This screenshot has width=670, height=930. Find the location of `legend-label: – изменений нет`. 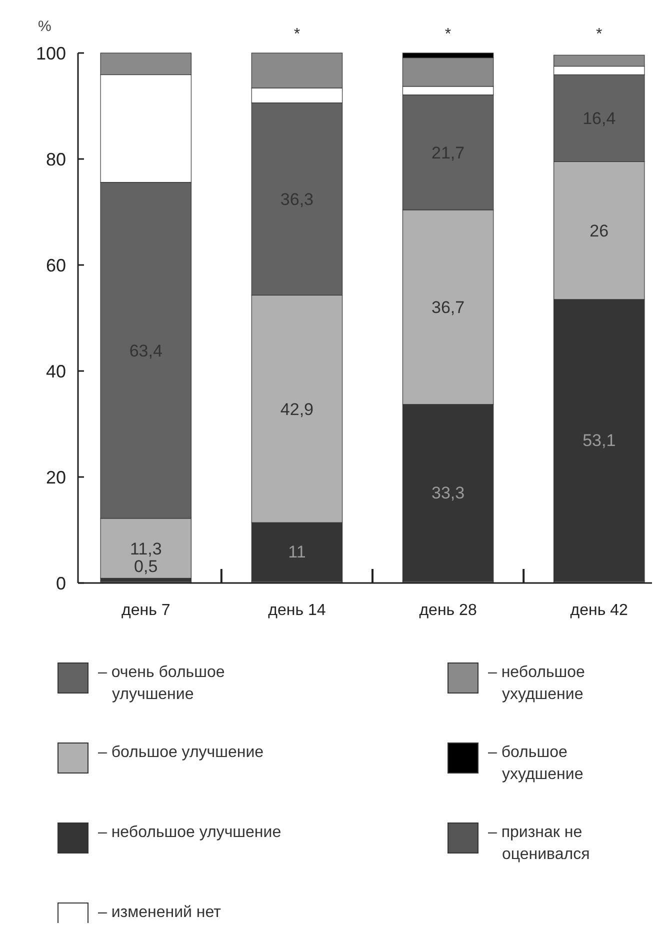

legend-label: – изменений нет is located at coordinates (160, 912).